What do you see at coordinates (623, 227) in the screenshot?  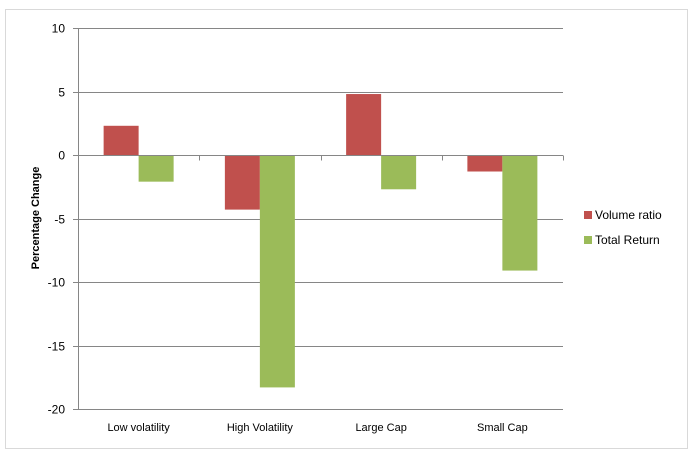 I see `legend: Volume ratio Total Return` at bounding box center [623, 227].